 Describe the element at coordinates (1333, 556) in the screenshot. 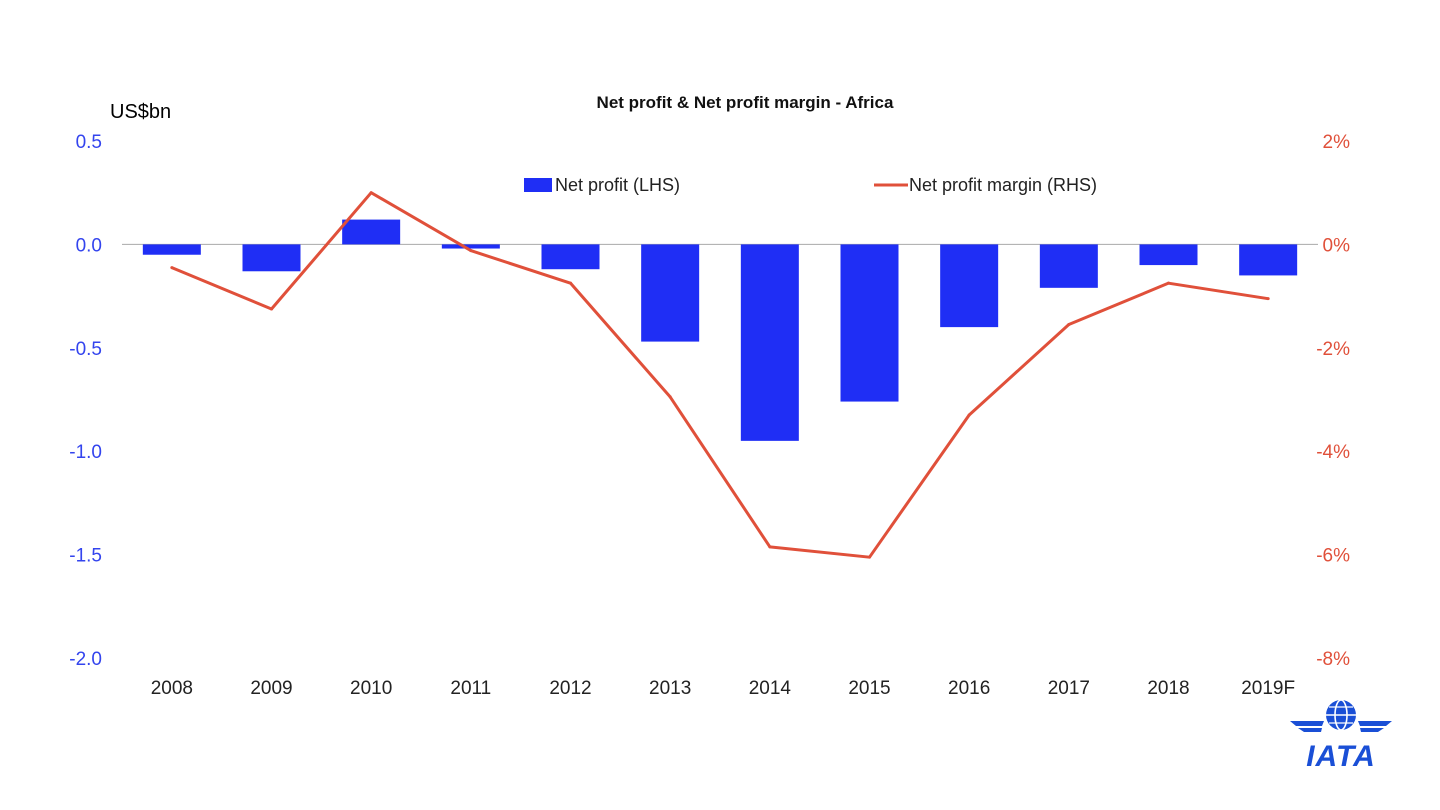

I see `right-axis-tick-label: -6%` at that location.